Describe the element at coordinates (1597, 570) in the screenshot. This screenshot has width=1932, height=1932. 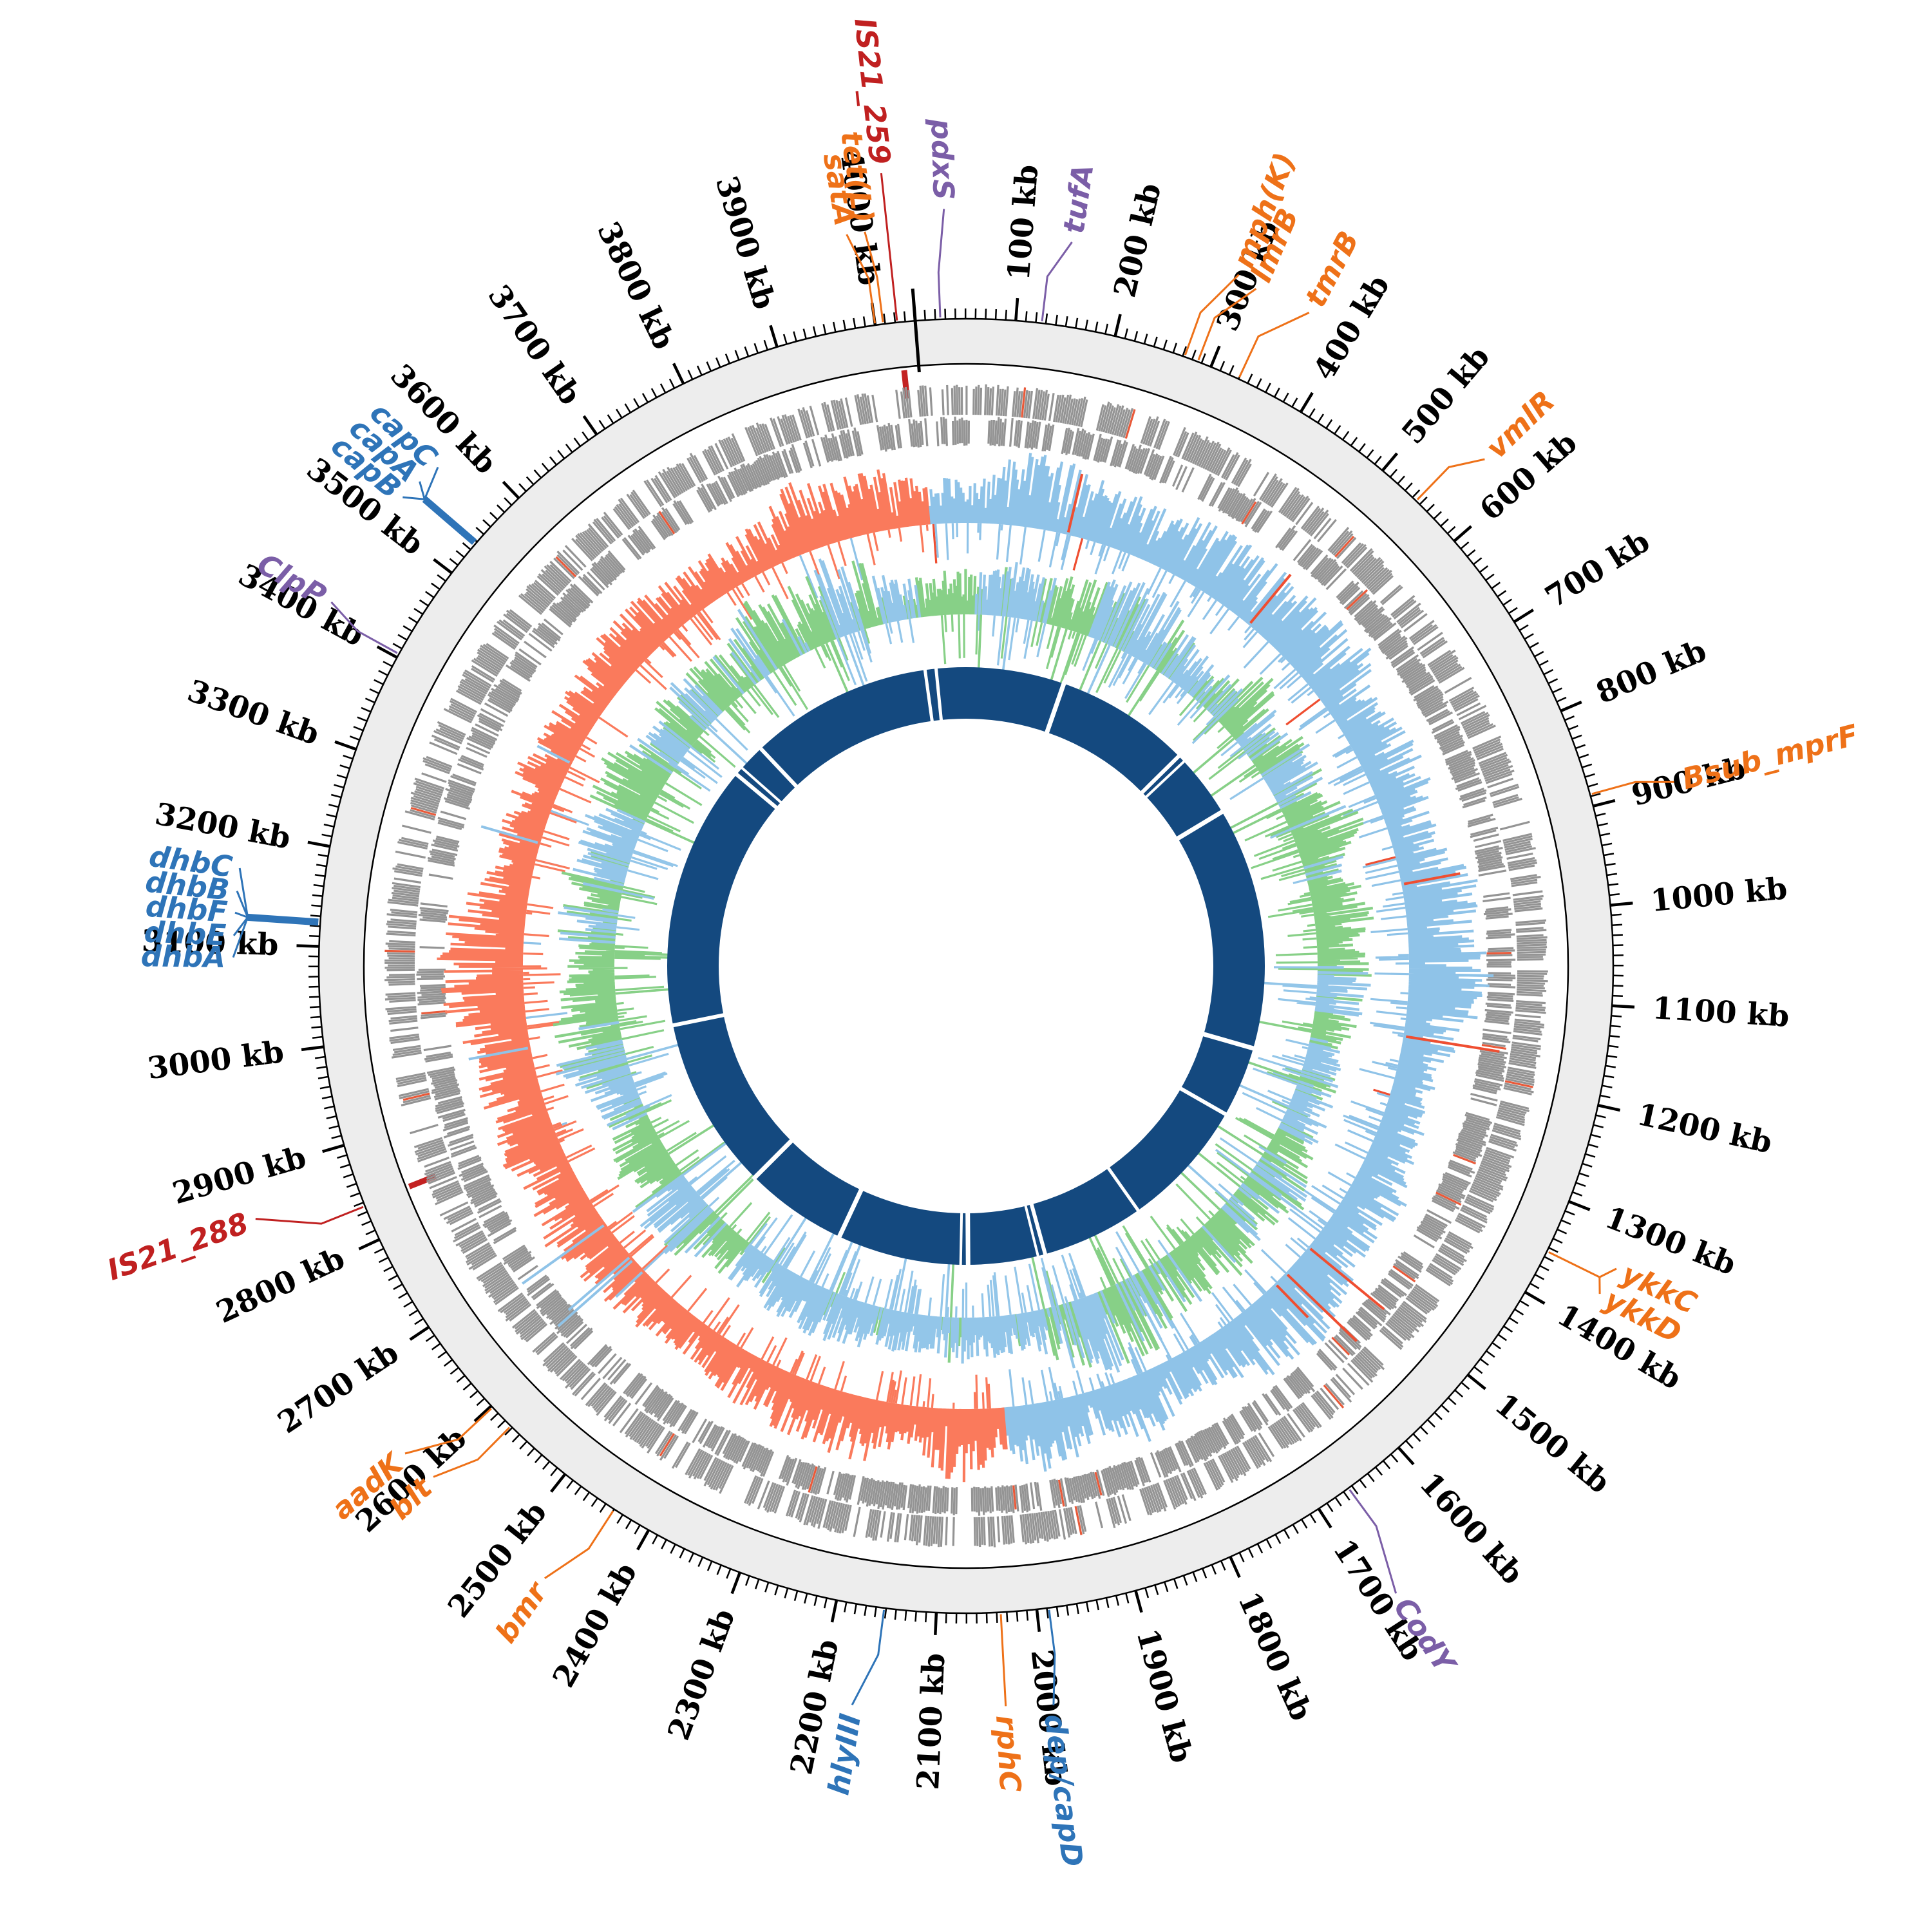
I see `tick-label-700kb: 700 kb` at that location.